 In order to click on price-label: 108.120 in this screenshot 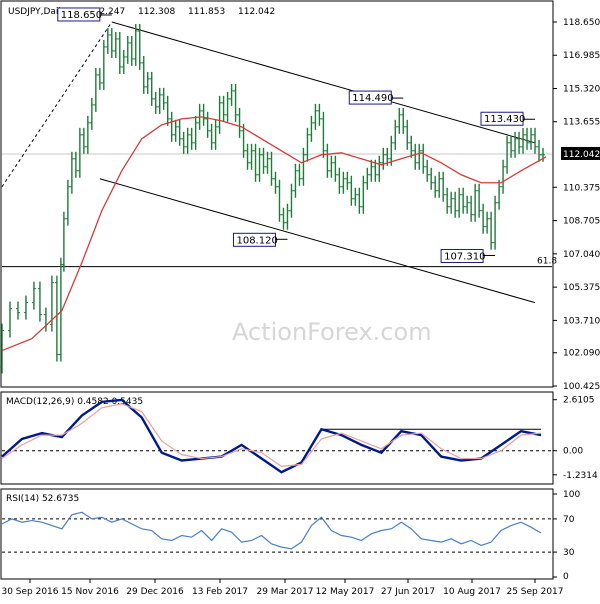, I will do `click(256, 240)`.